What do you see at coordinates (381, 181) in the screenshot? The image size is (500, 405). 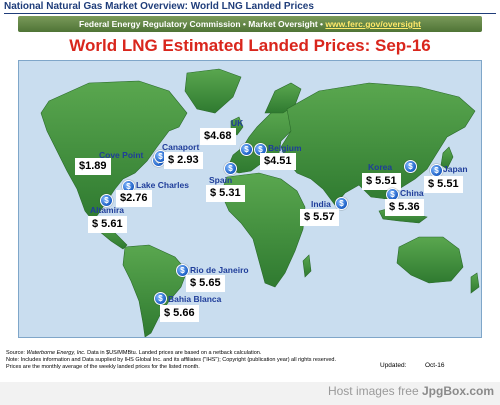 I see `price-korea: $ 5.51` at bounding box center [381, 181].